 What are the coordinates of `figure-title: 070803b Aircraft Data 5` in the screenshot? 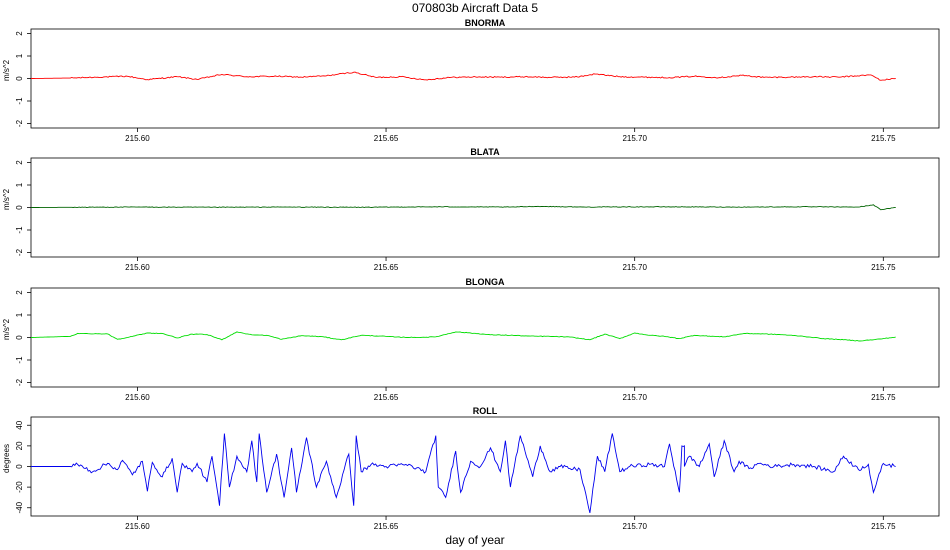 It's located at (475, 8).